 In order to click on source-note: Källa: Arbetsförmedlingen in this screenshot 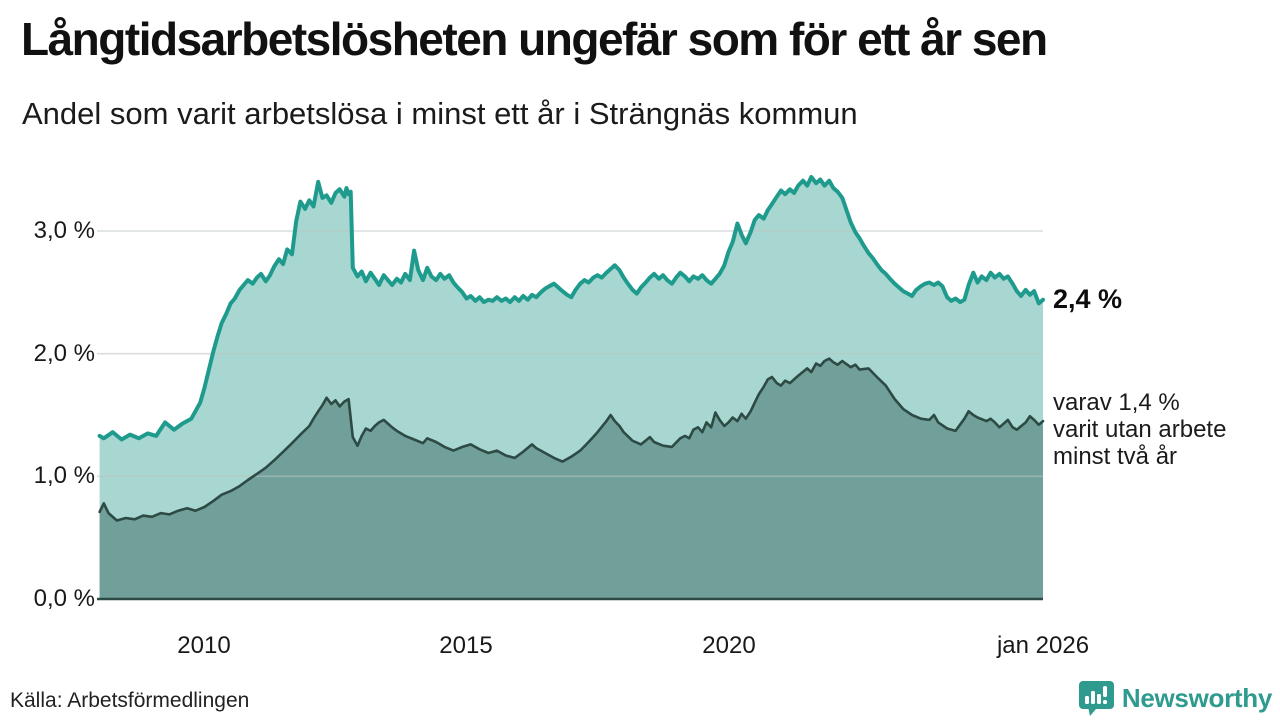, I will do `click(130, 700)`.